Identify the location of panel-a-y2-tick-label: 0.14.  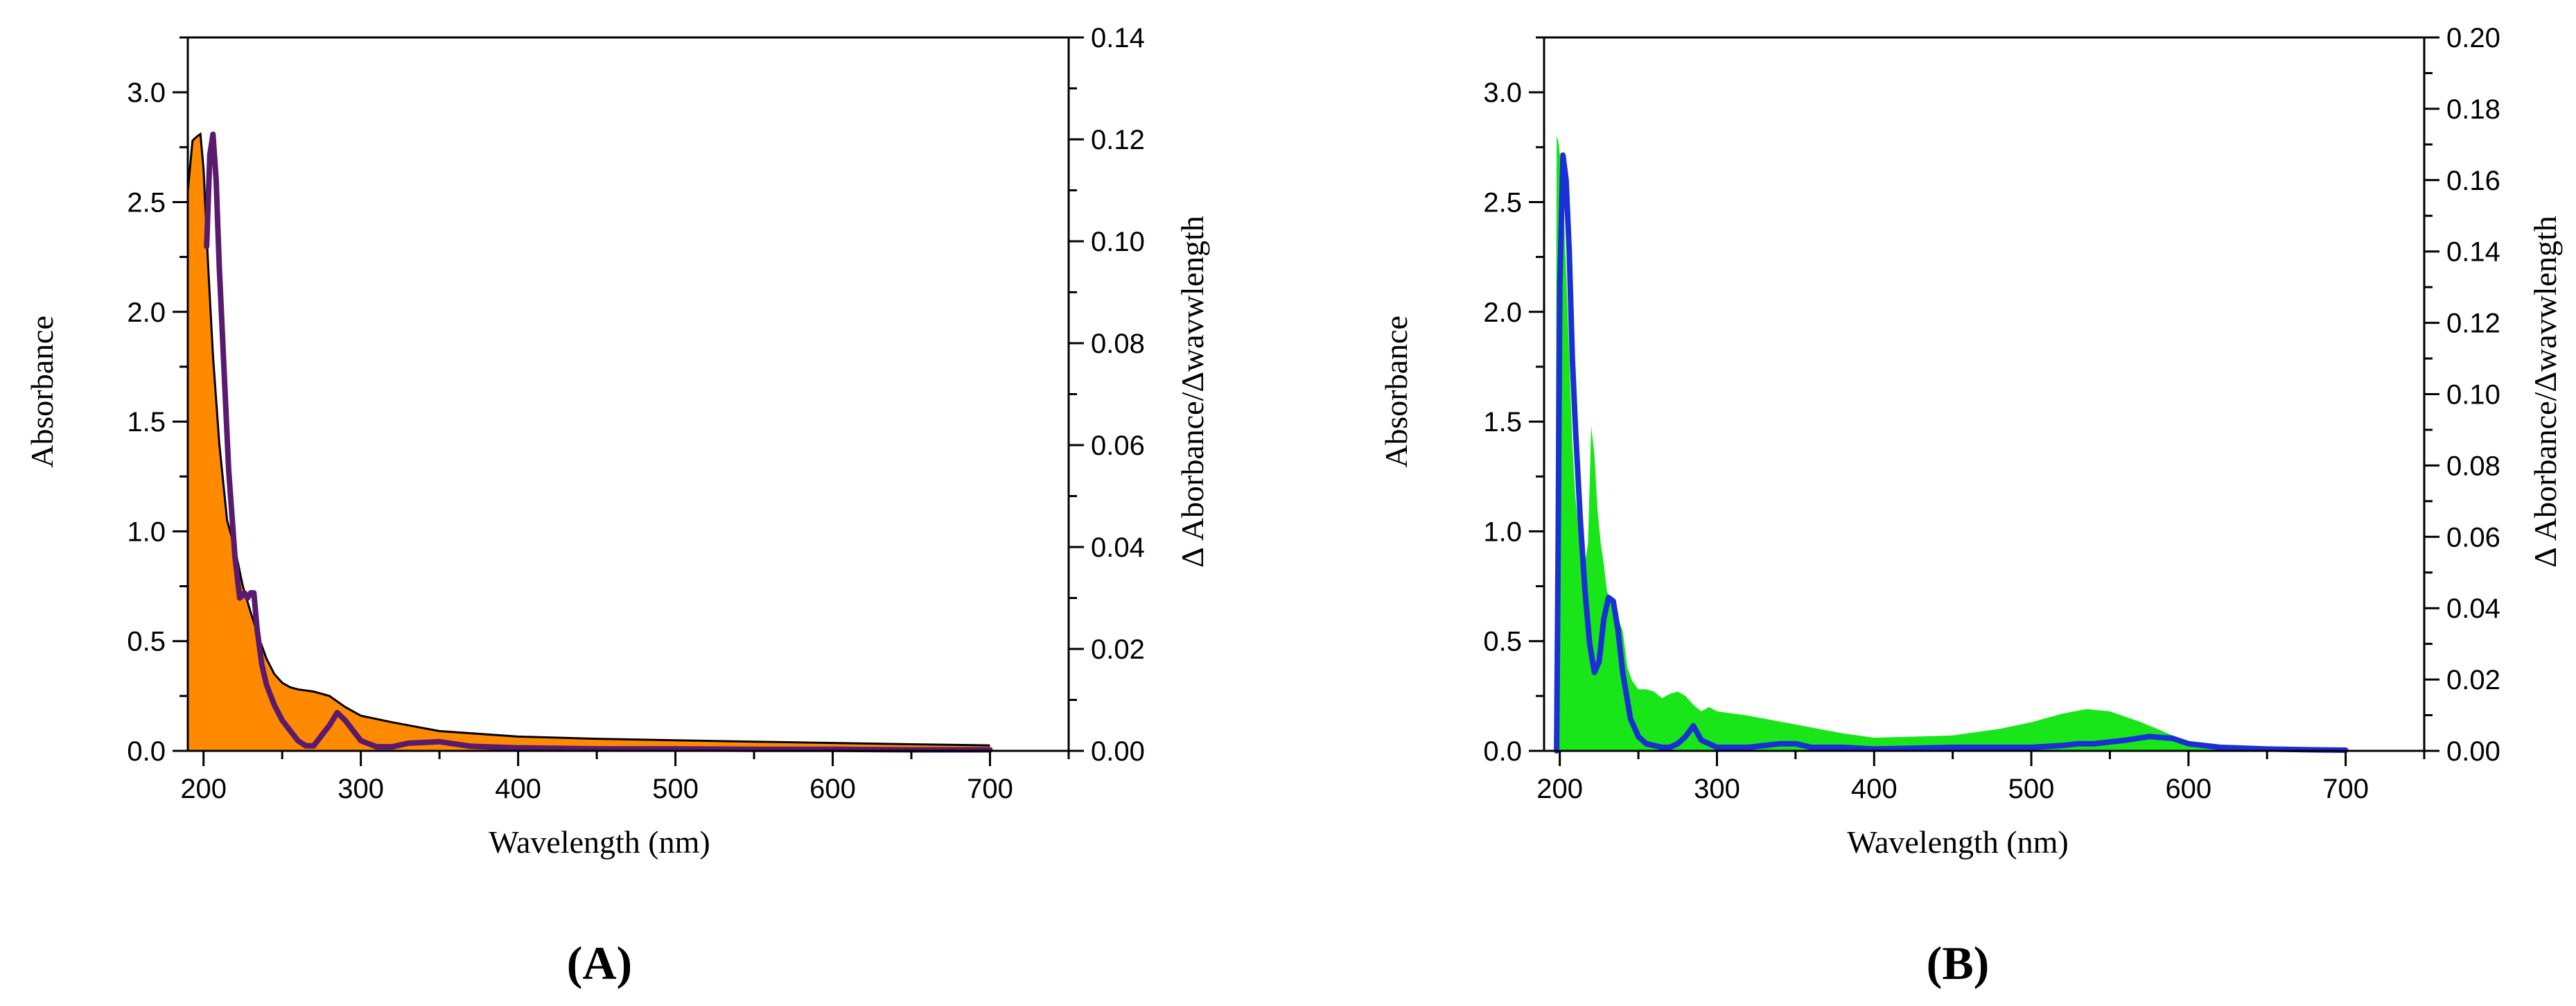
(1118, 38).